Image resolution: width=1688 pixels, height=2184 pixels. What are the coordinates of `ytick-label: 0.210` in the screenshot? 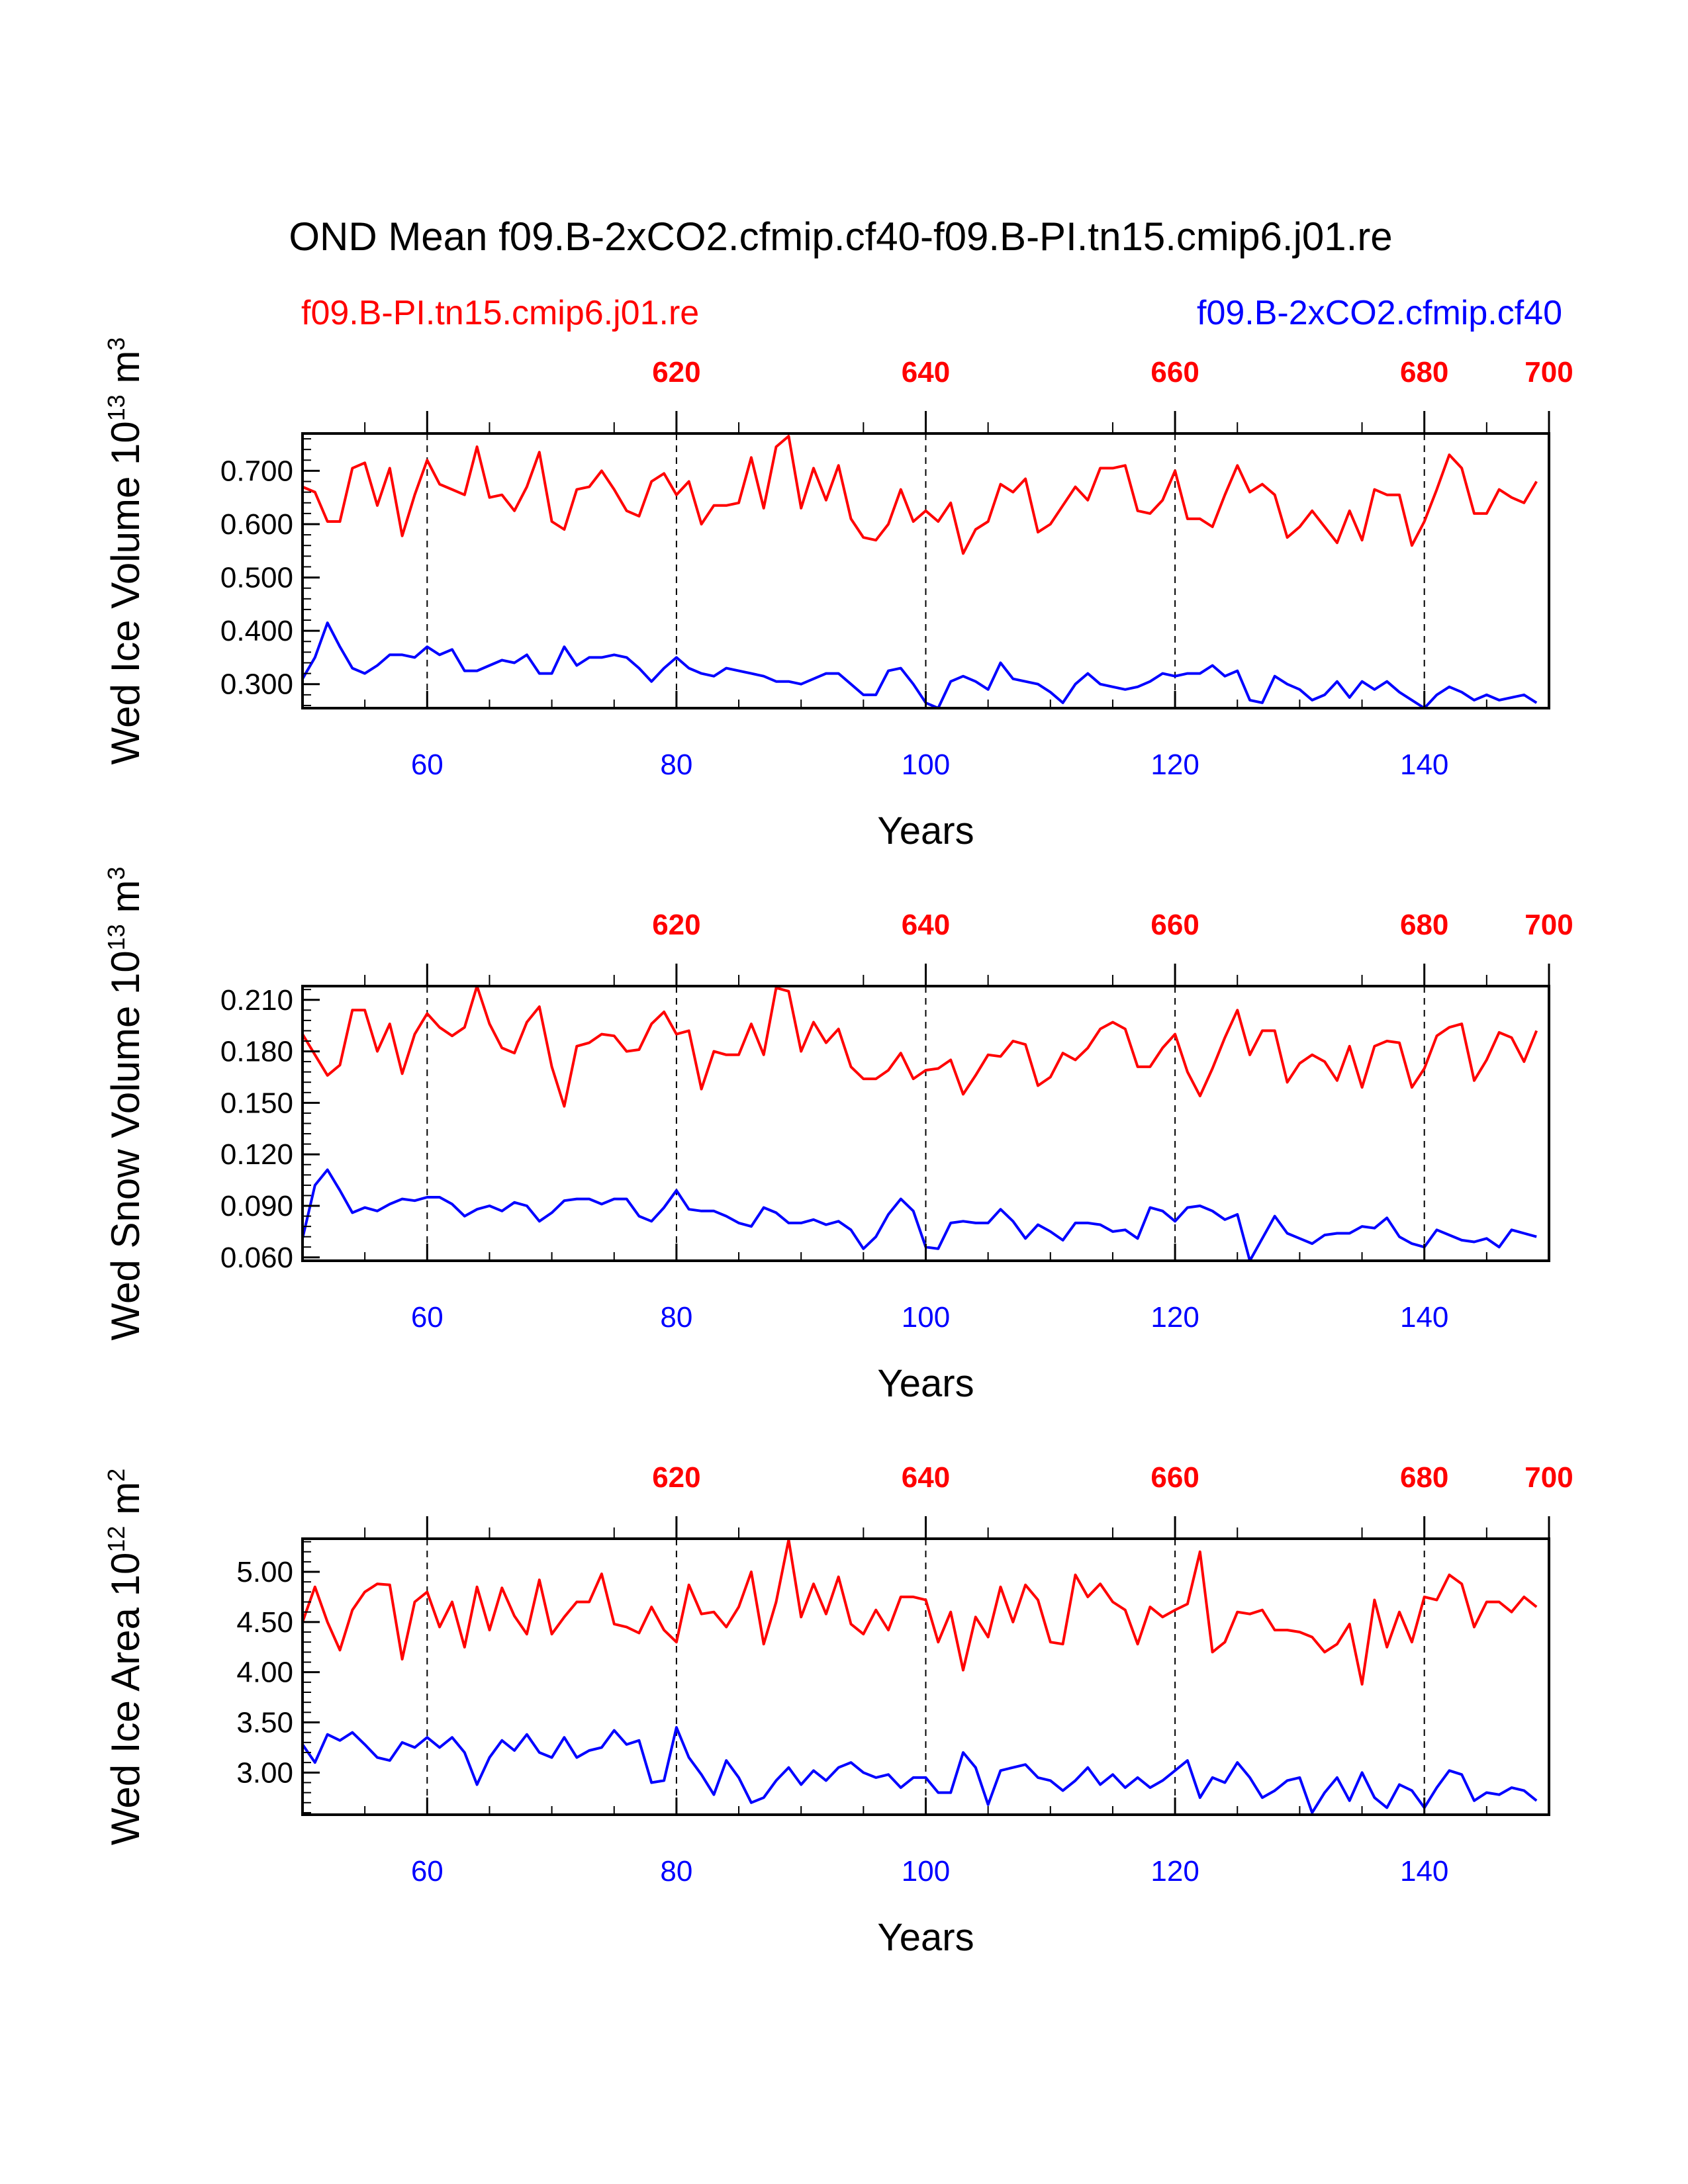 It's located at (256, 1000).